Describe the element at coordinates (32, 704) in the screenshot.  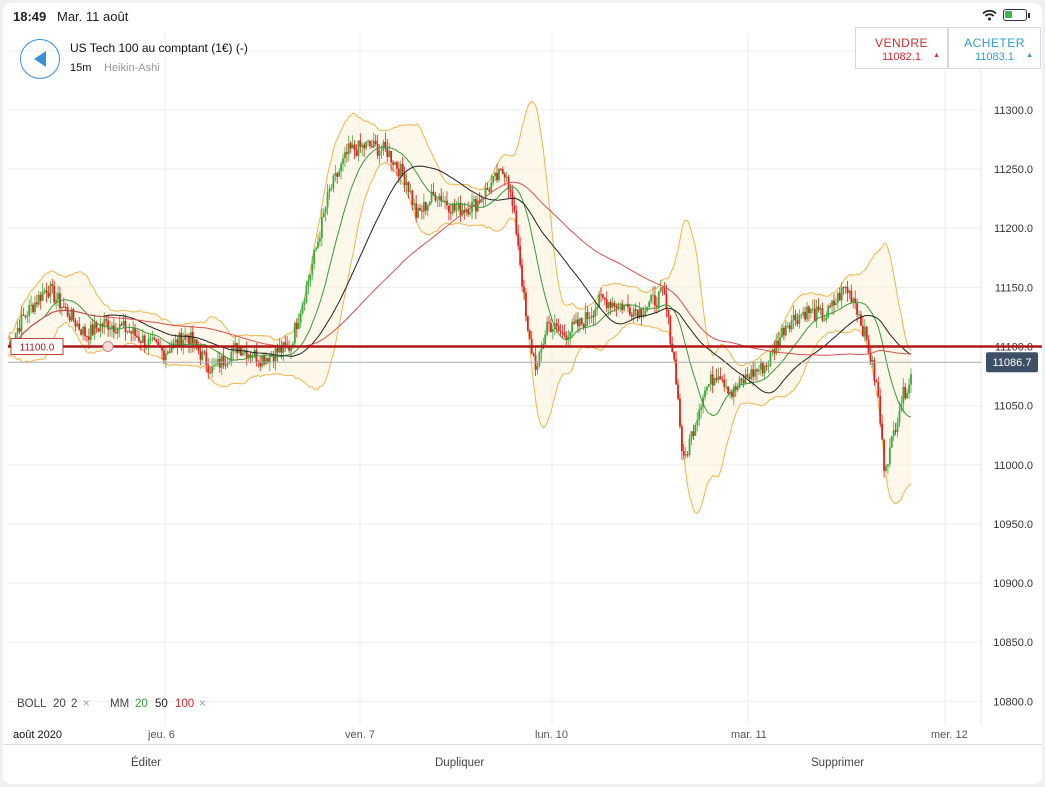
I see `boll-label: BOLL` at that location.